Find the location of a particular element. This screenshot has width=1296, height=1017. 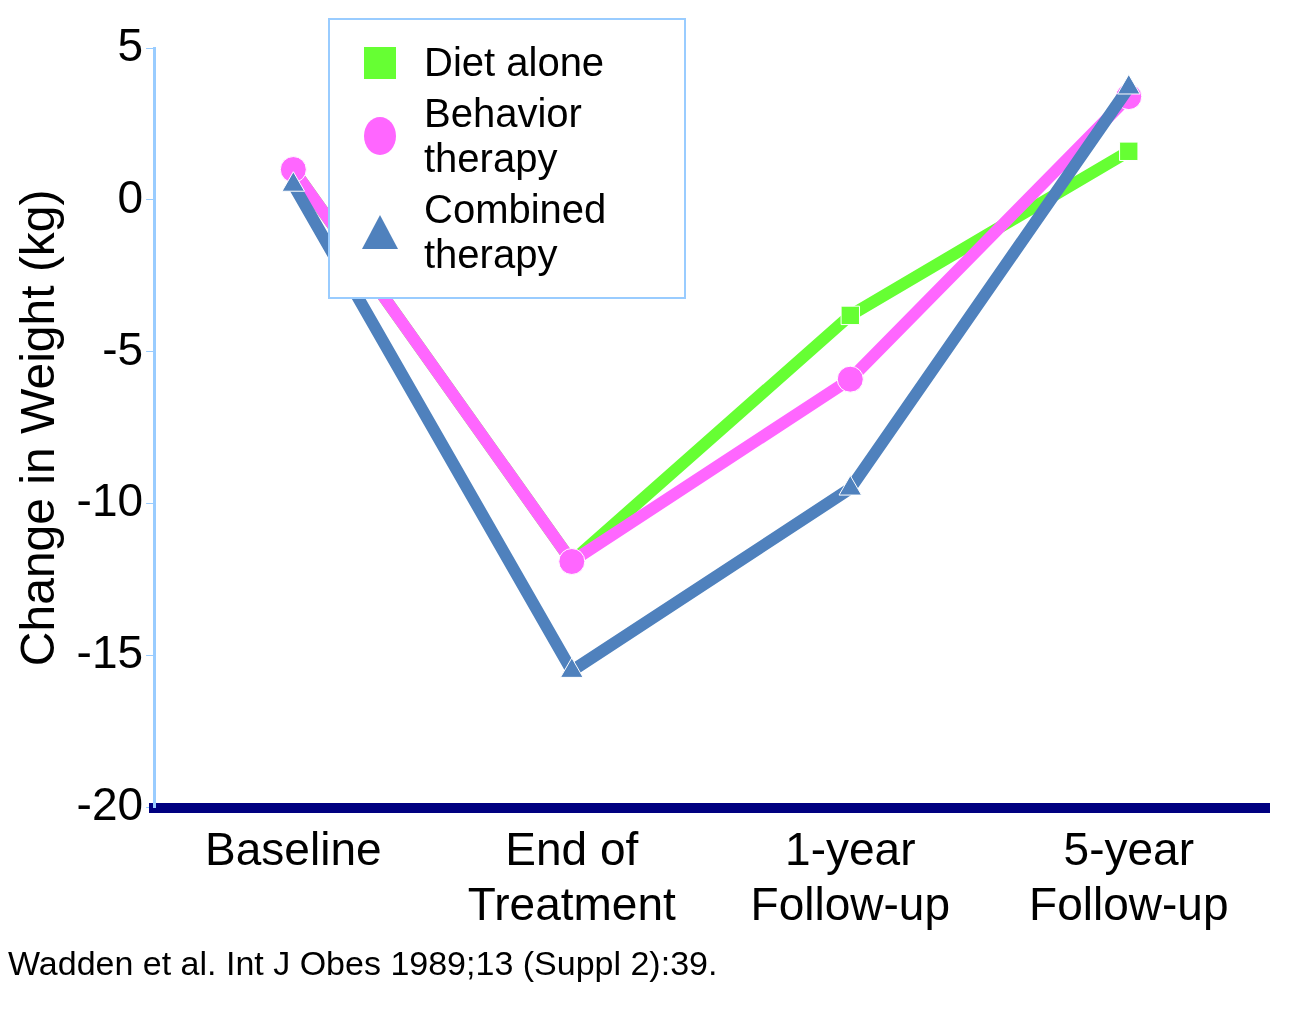

x-tick-label: 5-year Follow-up is located at coordinates (1129, 876).